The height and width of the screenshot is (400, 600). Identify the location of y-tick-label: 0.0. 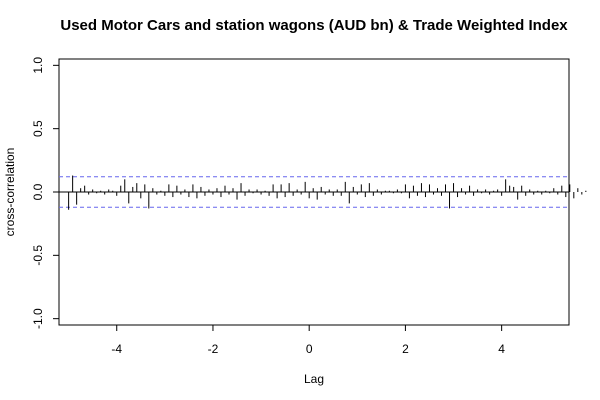
(38, 191).